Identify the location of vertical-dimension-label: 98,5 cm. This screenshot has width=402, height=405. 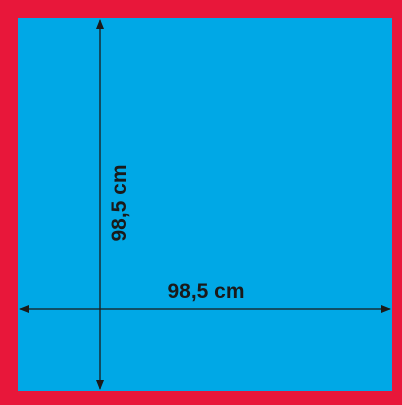
(119, 202).